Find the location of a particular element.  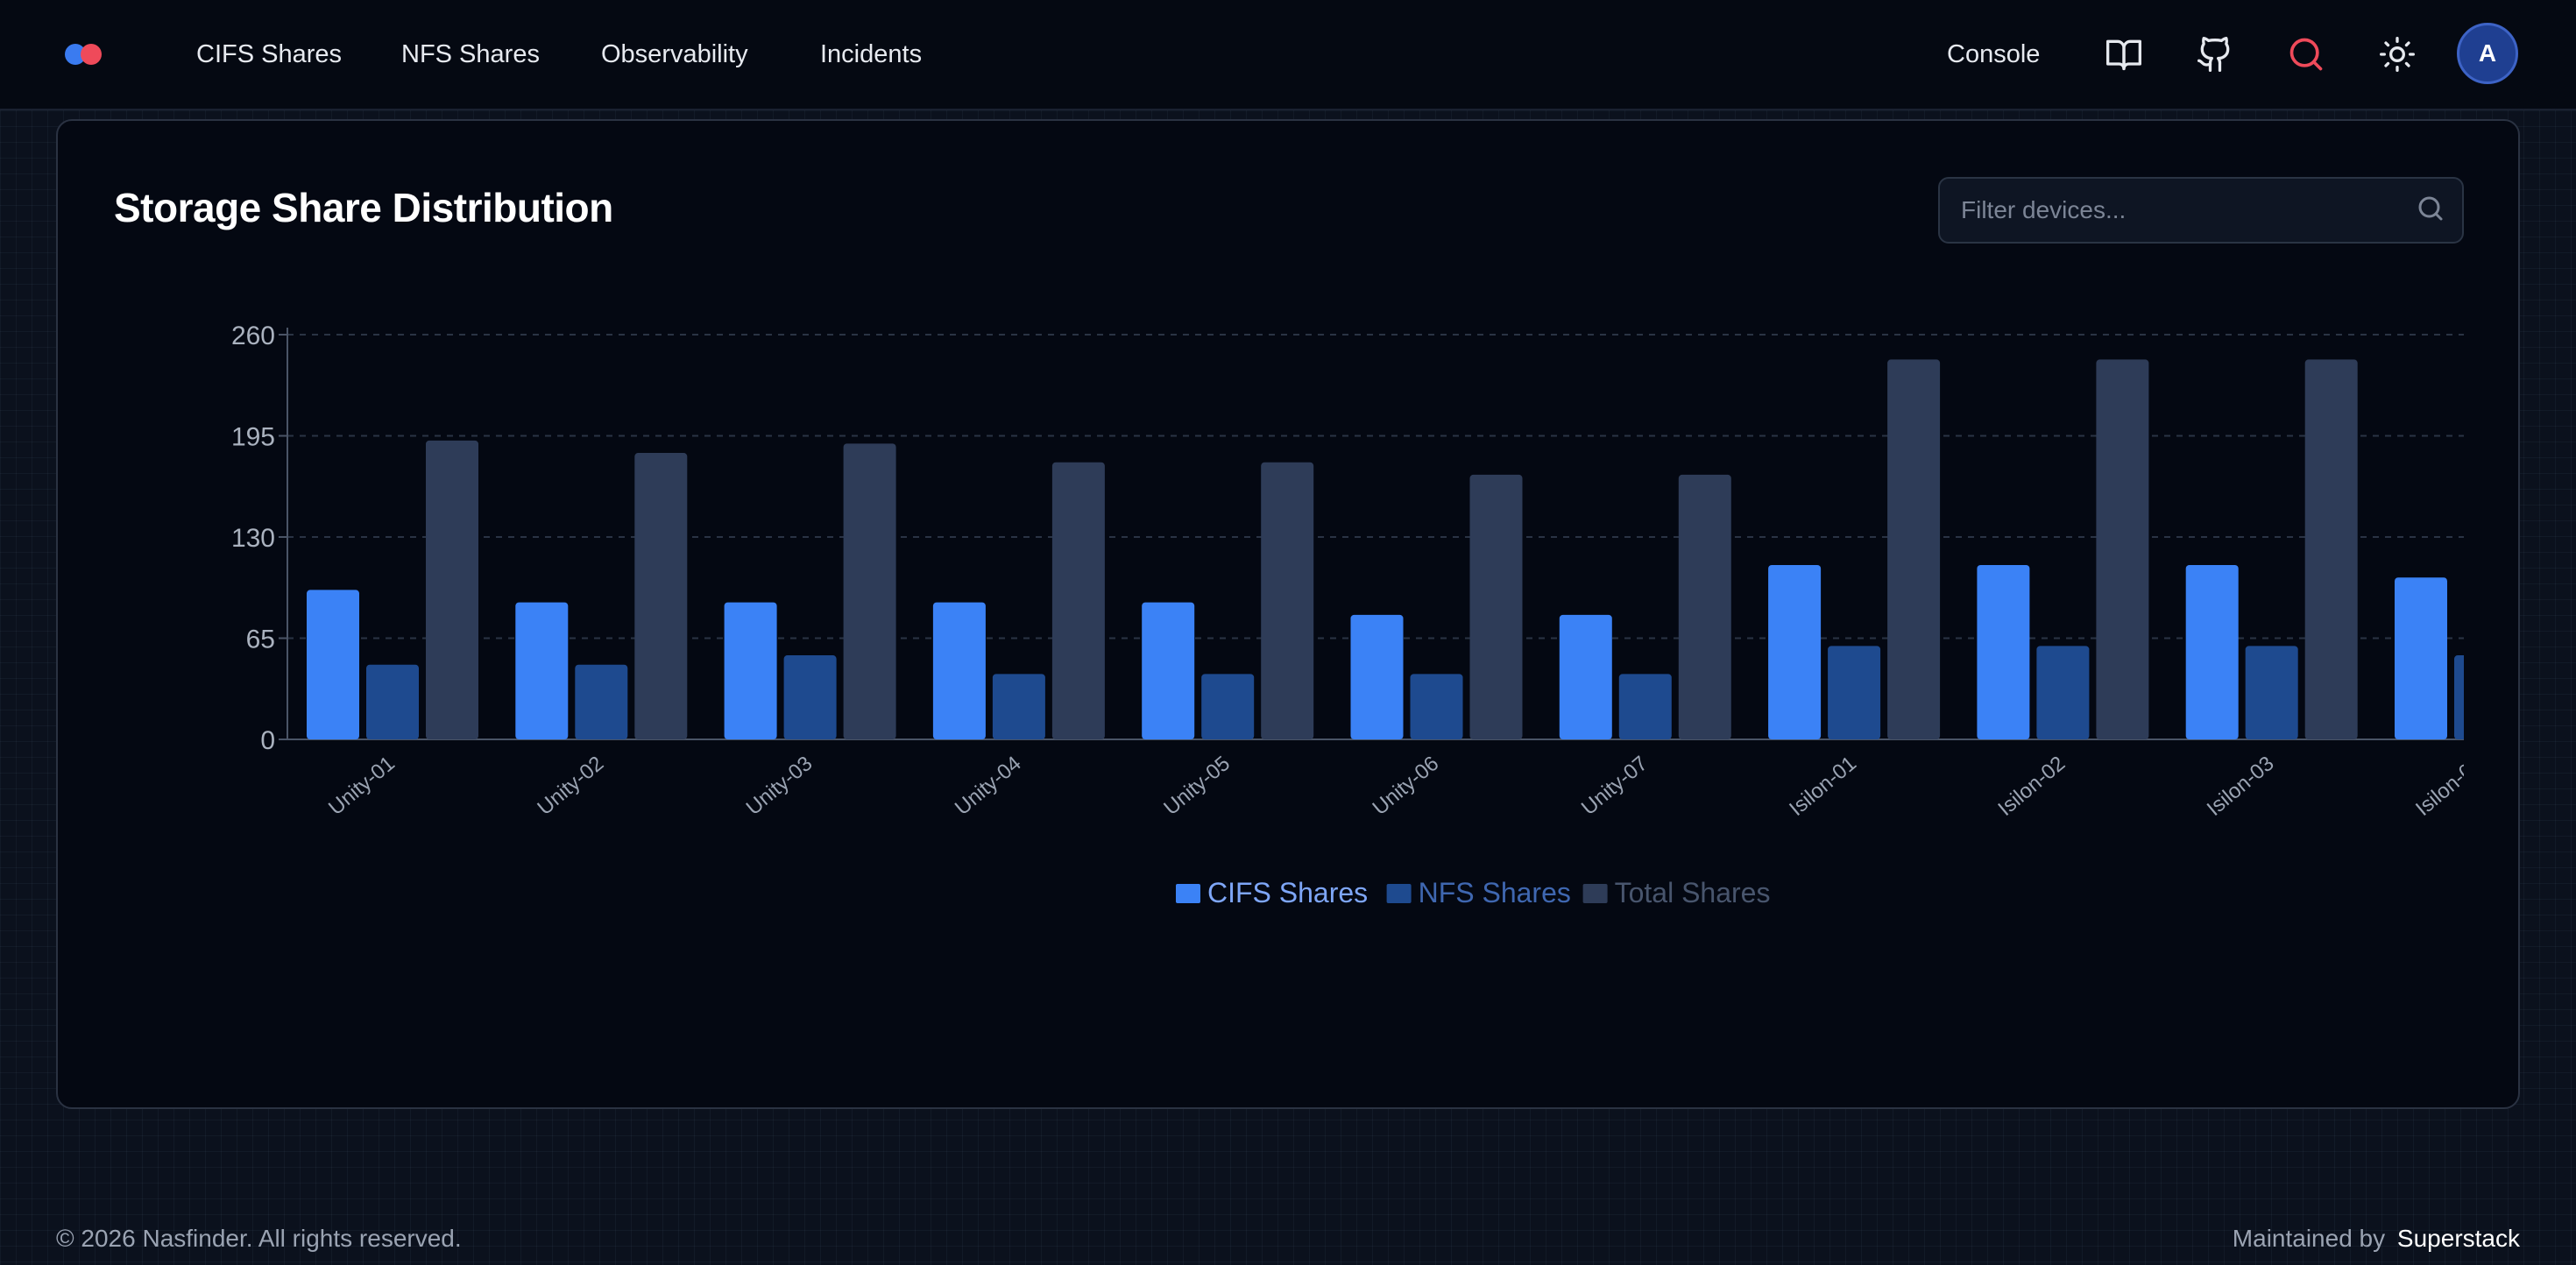

x-tick-label: Isilon-01 is located at coordinates (1823, 786).